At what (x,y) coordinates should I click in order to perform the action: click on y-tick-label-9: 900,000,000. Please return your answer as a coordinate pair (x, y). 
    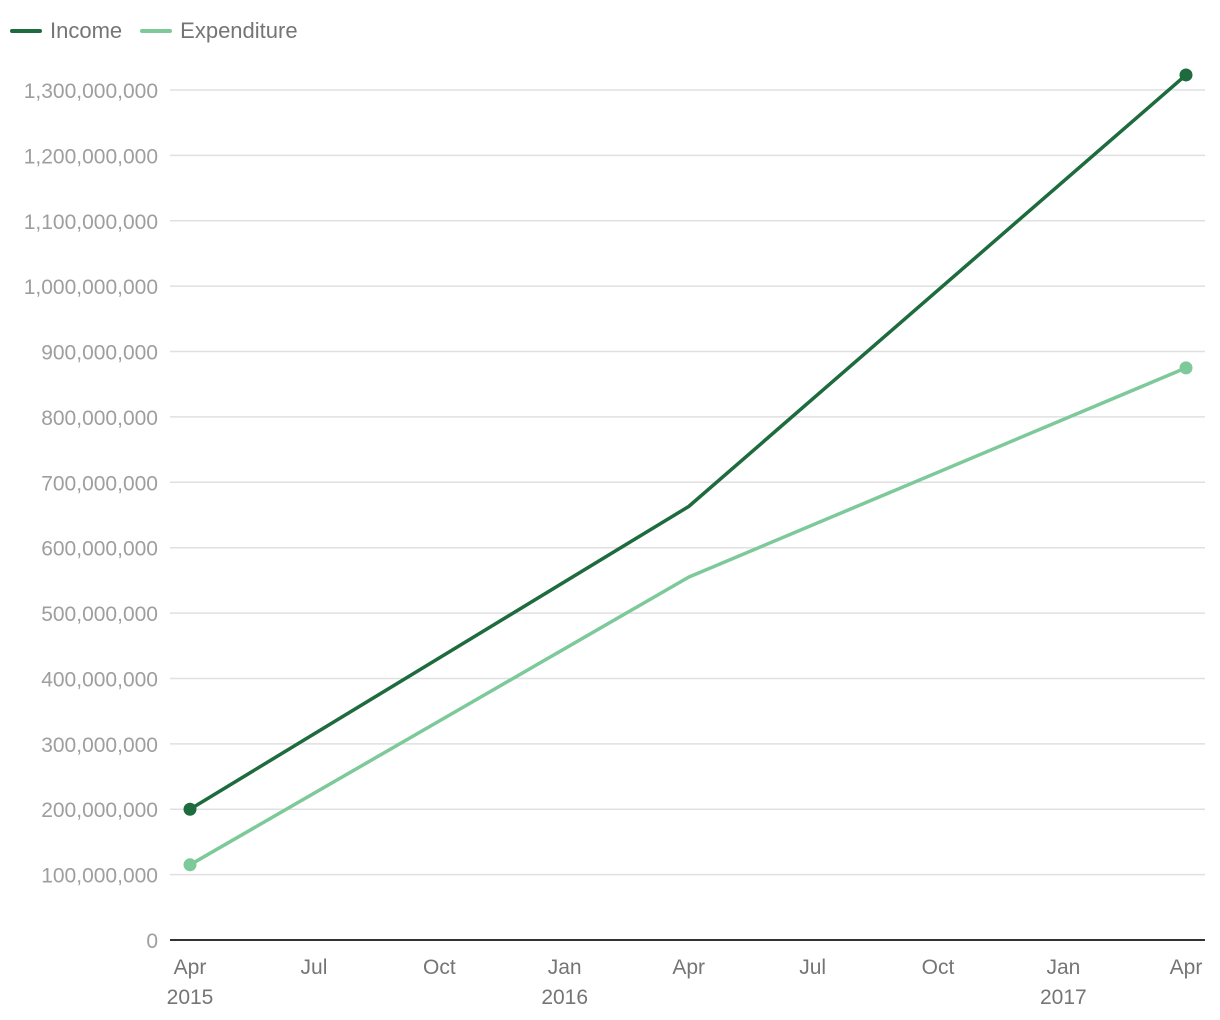
    Looking at the image, I should click on (99, 353).